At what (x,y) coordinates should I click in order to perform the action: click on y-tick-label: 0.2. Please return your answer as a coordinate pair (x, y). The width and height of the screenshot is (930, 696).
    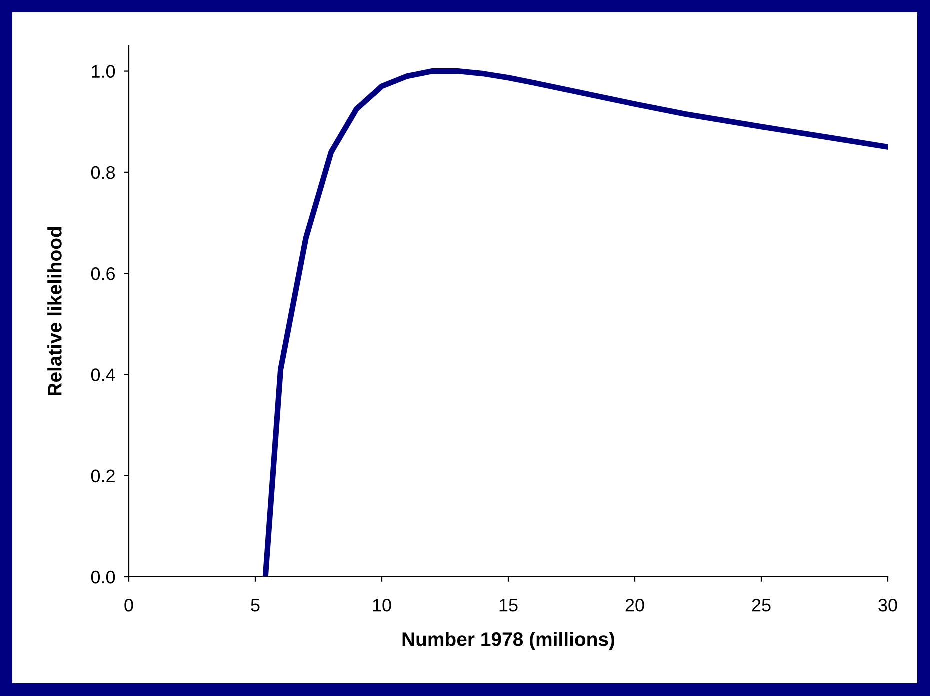
    Looking at the image, I should click on (103, 476).